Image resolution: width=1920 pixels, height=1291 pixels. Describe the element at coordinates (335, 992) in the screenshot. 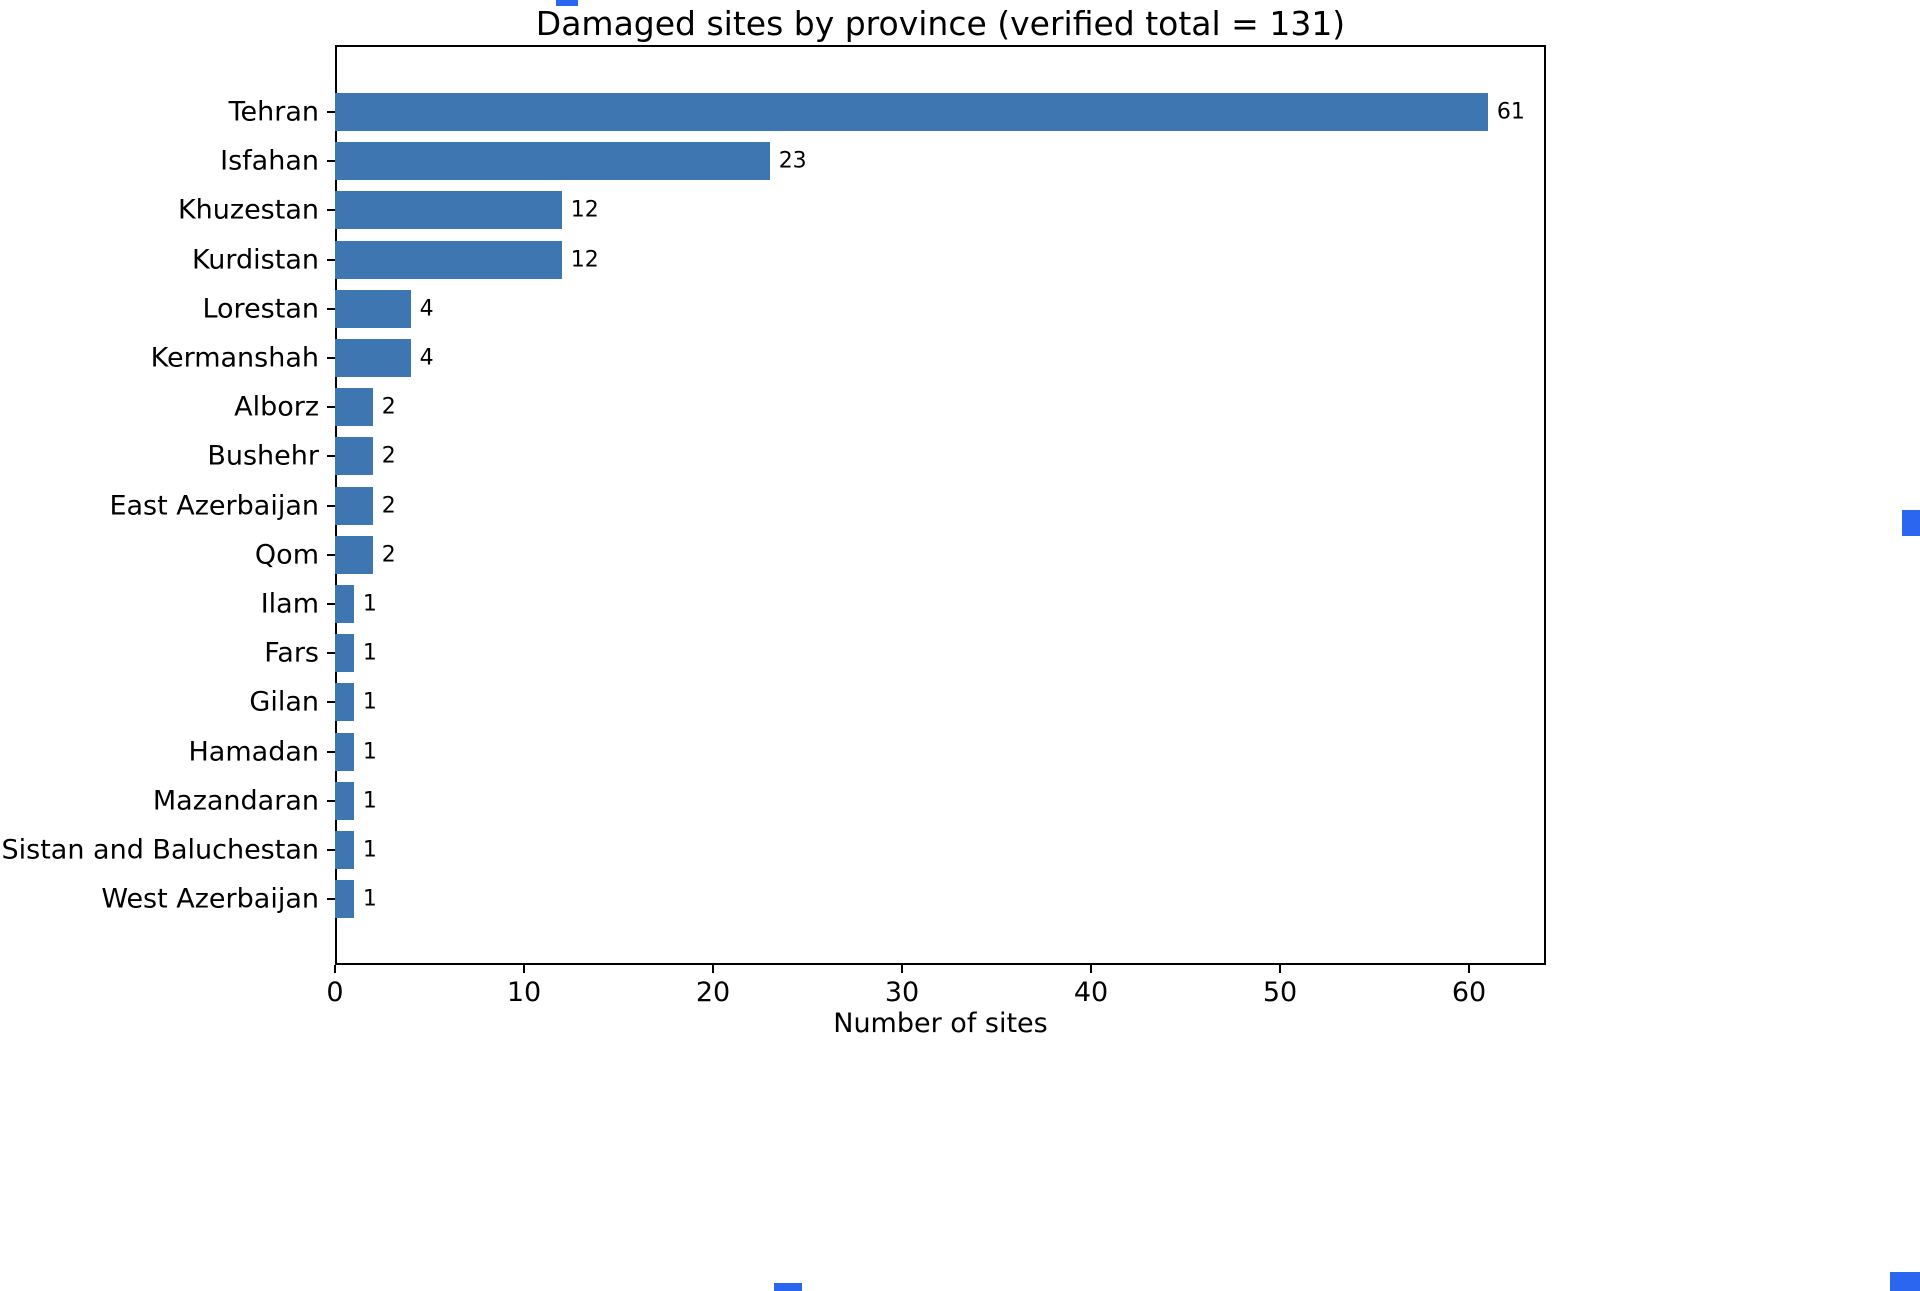

I see `x-tick-label: 0` at that location.